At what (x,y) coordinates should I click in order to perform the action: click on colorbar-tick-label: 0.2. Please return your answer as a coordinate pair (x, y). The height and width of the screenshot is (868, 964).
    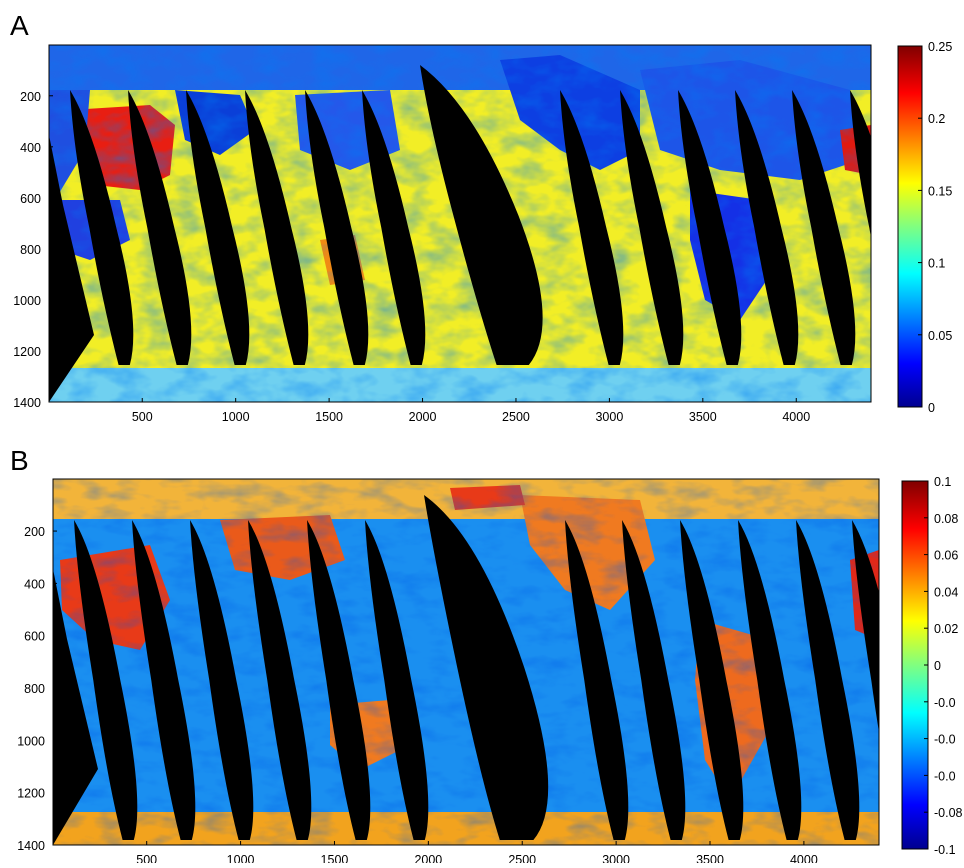
    Looking at the image, I should click on (936, 119).